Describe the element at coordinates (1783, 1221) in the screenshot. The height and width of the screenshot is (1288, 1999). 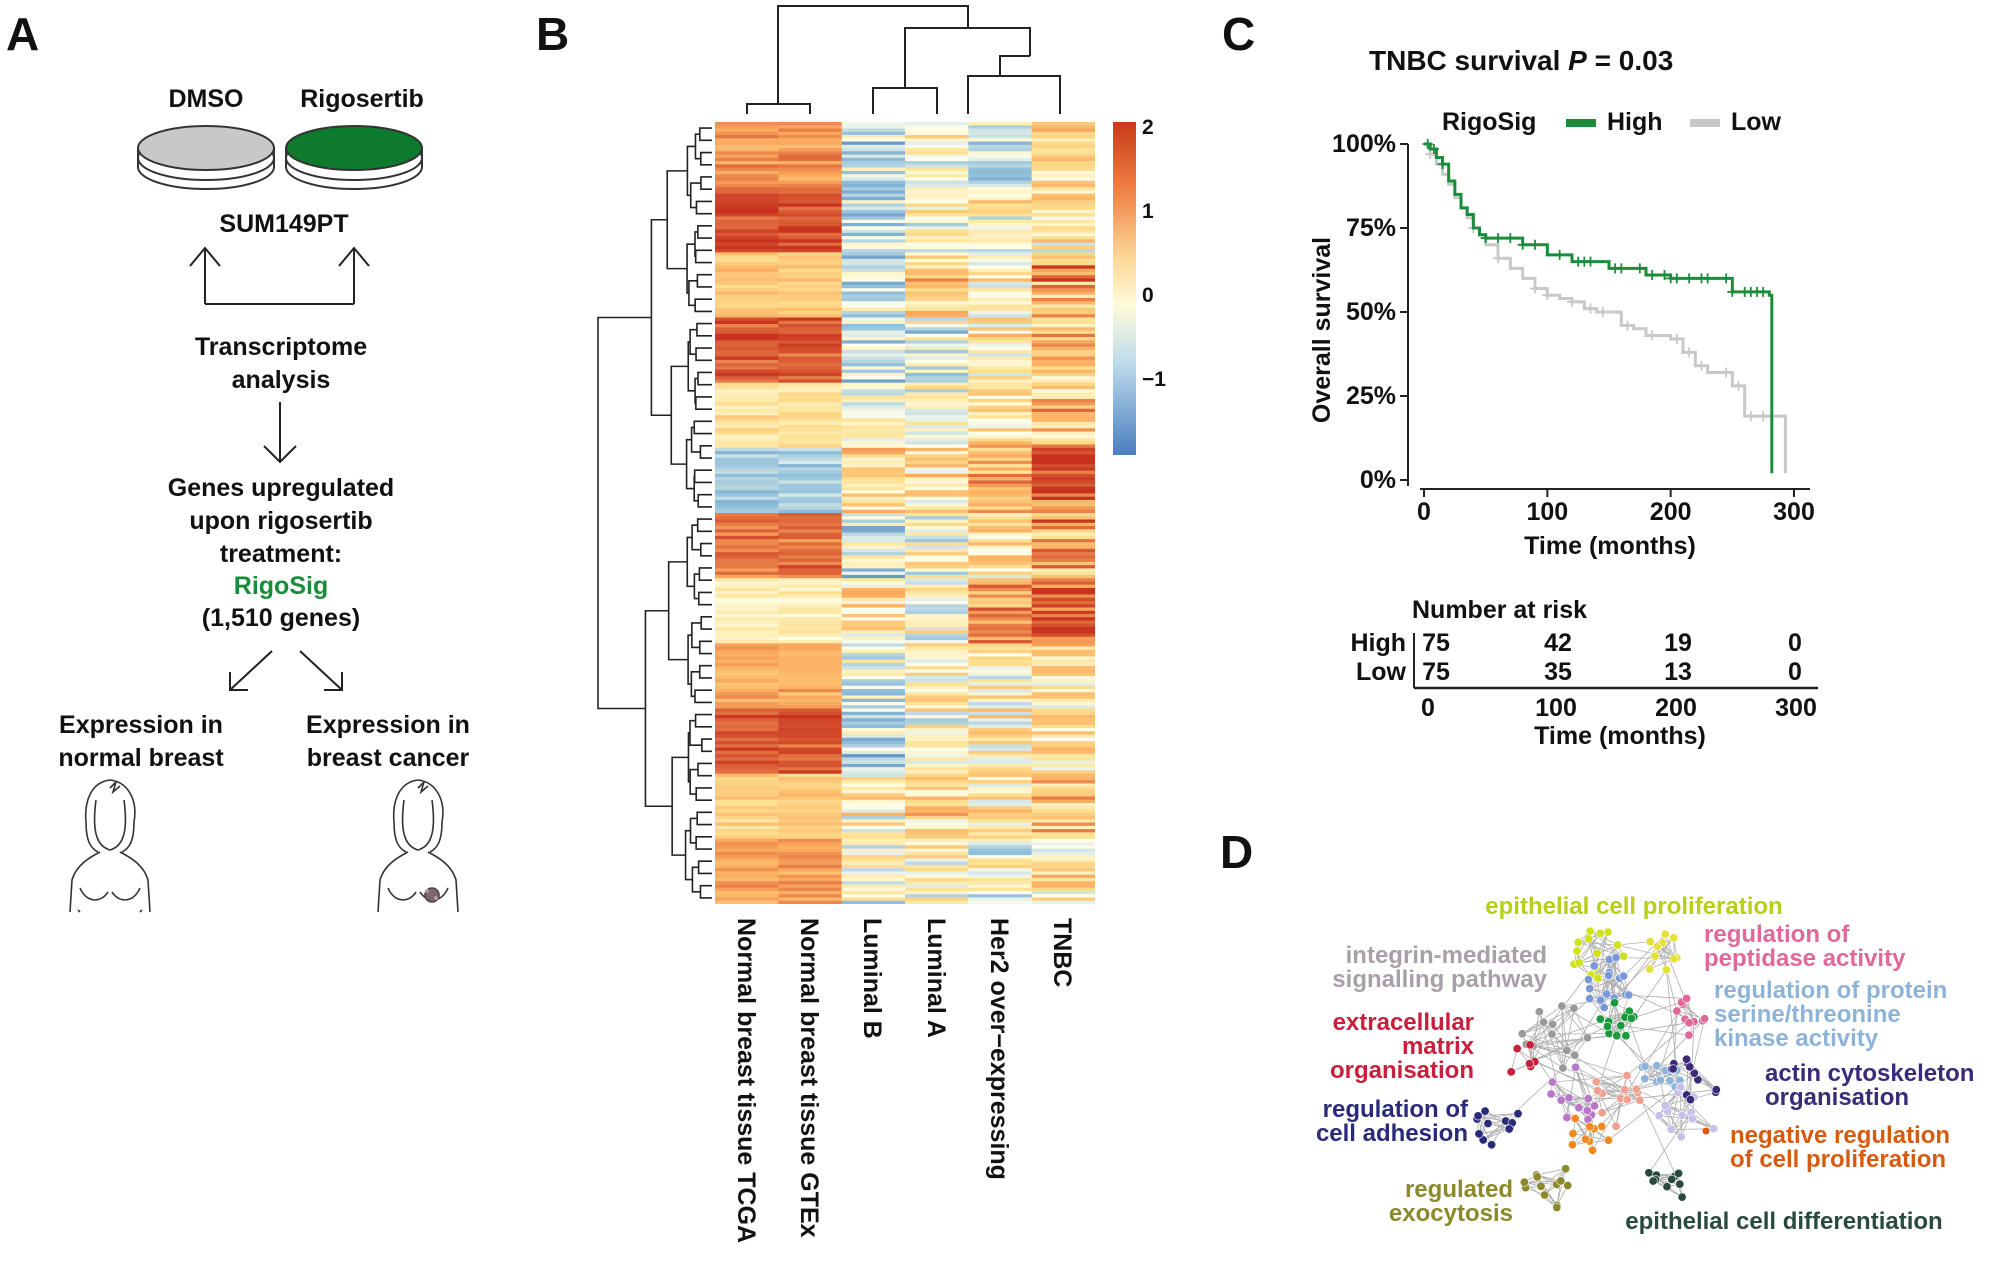
I see `label-epithelial-differentiation: epithelial cell differentiation` at that location.